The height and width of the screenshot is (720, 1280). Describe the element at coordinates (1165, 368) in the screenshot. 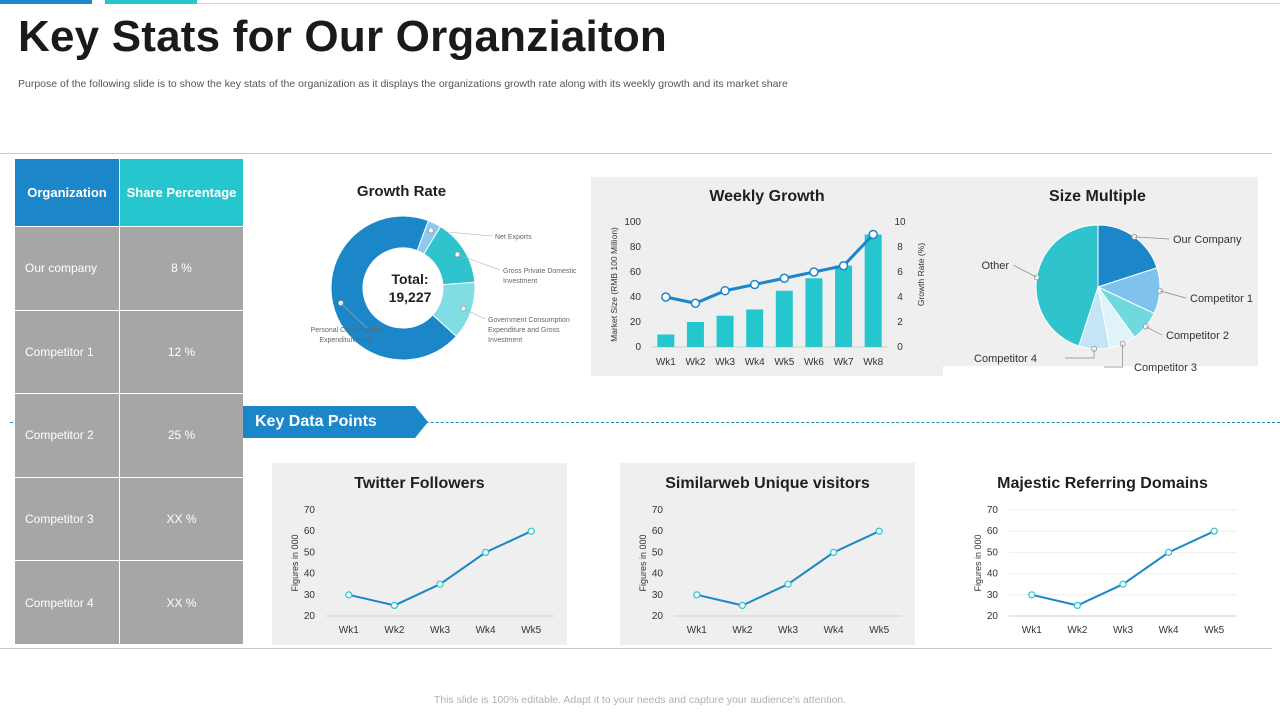

I see `pie-slice-label: Competitor 3` at that location.